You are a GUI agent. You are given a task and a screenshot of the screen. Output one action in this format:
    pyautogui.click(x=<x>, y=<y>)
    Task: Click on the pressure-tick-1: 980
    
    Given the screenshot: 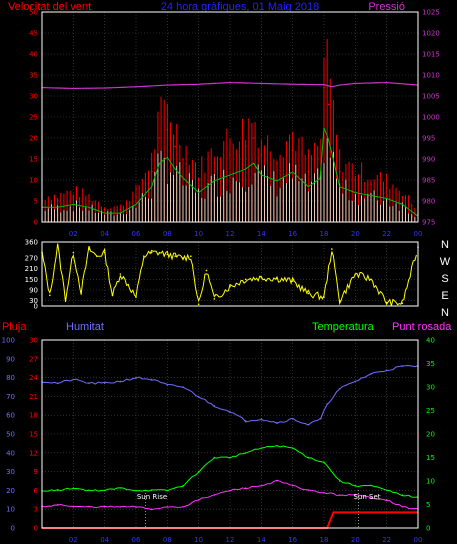 What is the action you would take?
    pyautogui.click(x=428, y=202)
    